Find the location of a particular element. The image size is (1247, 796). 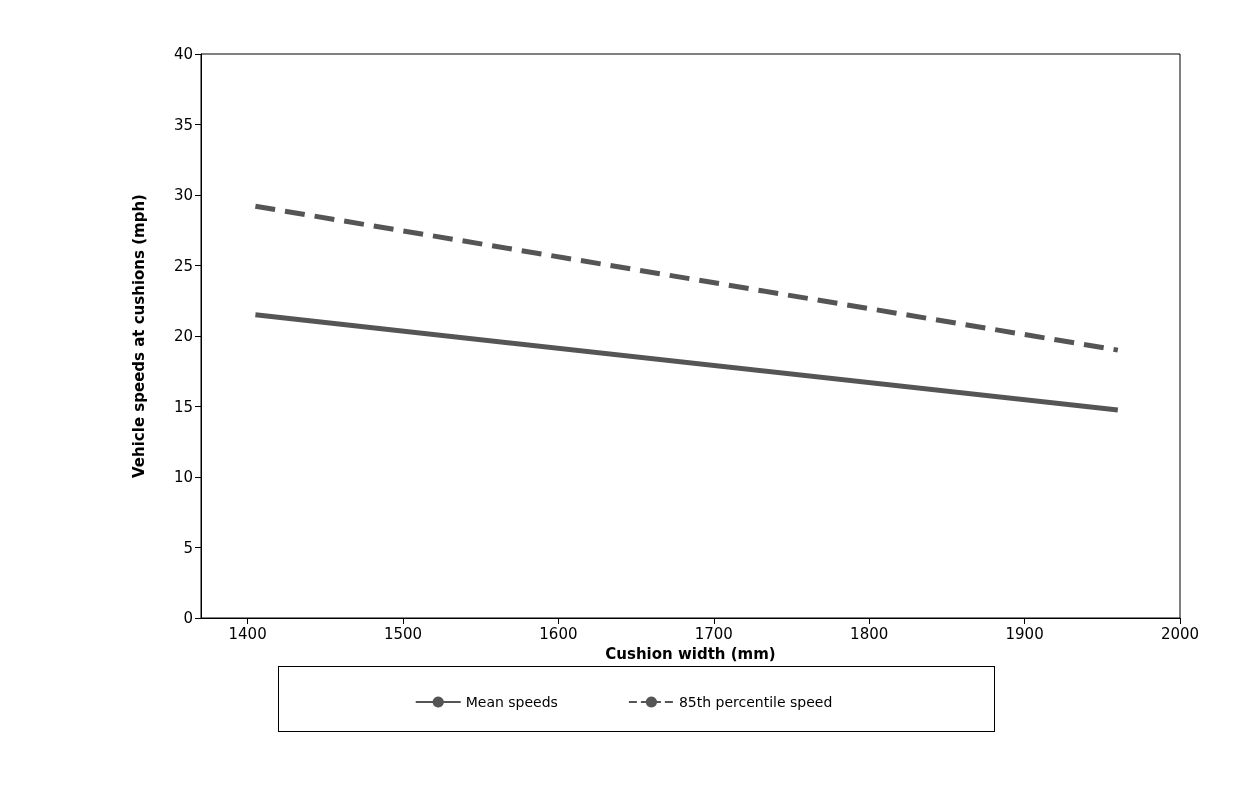

y-tick-label: 40 is located at coordinates (183, 54).